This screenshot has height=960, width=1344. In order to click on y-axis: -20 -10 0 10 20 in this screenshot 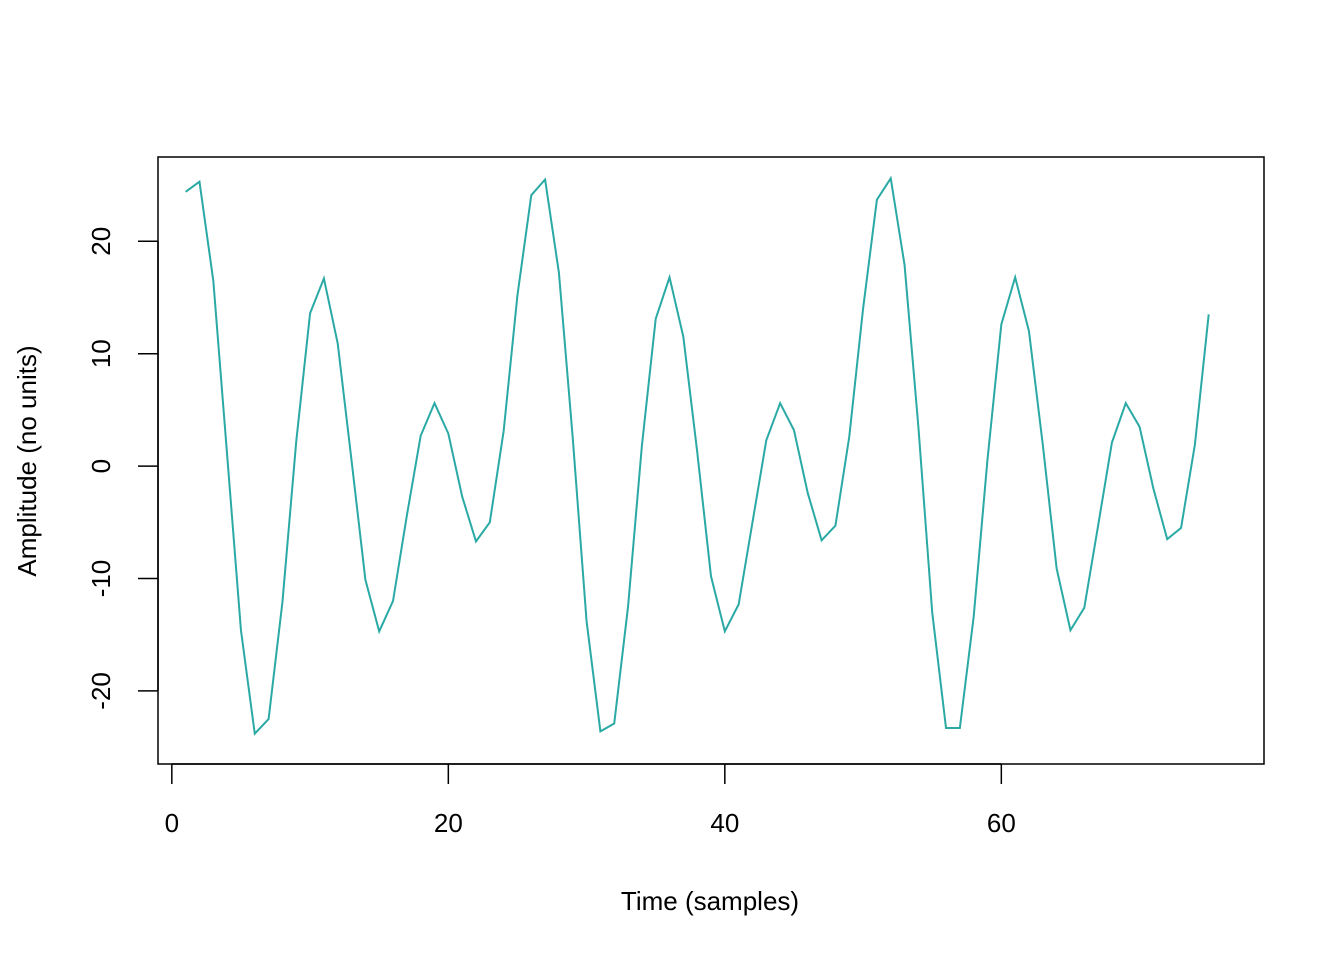, I will do `click(122, 468)`.